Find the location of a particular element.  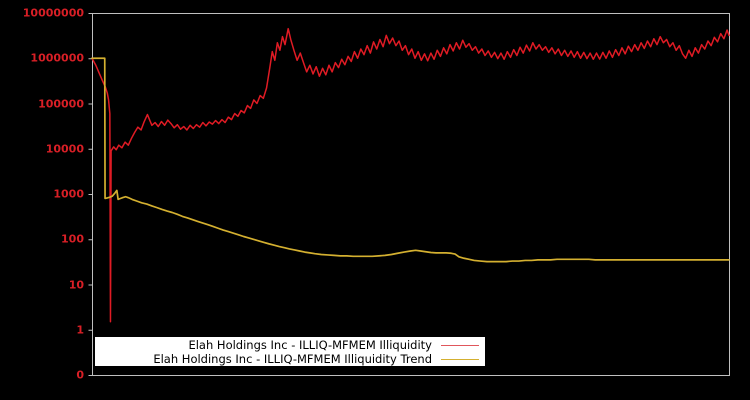

y-axis-tick-label: 10000000 is located at coordinates (53, 13).